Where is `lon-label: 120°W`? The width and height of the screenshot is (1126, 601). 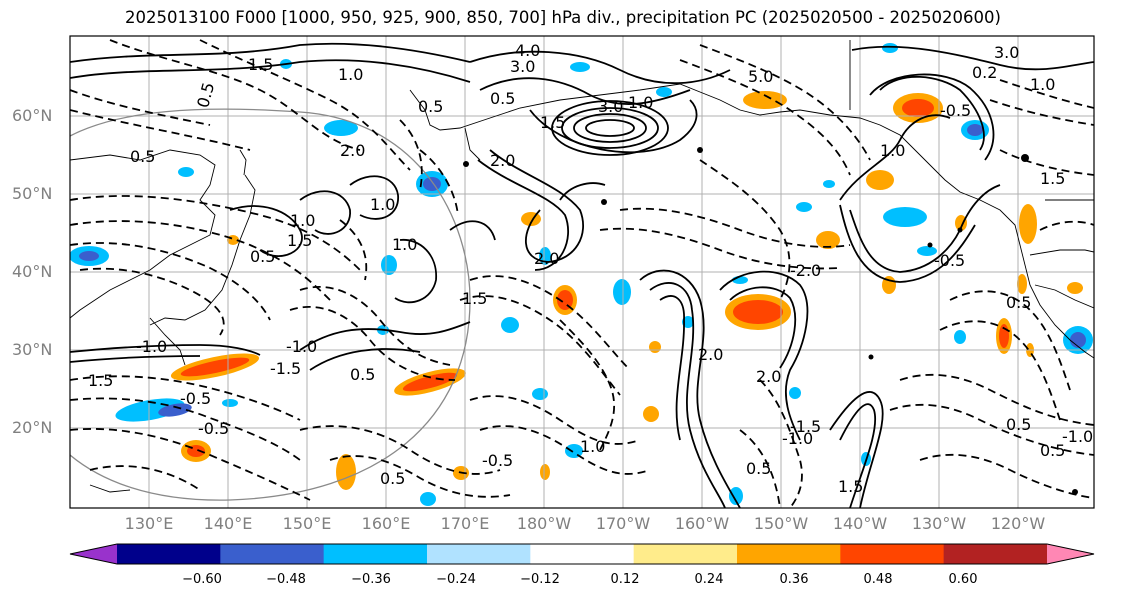 lon-label: 120°W is located at coordinates (1018, 523).